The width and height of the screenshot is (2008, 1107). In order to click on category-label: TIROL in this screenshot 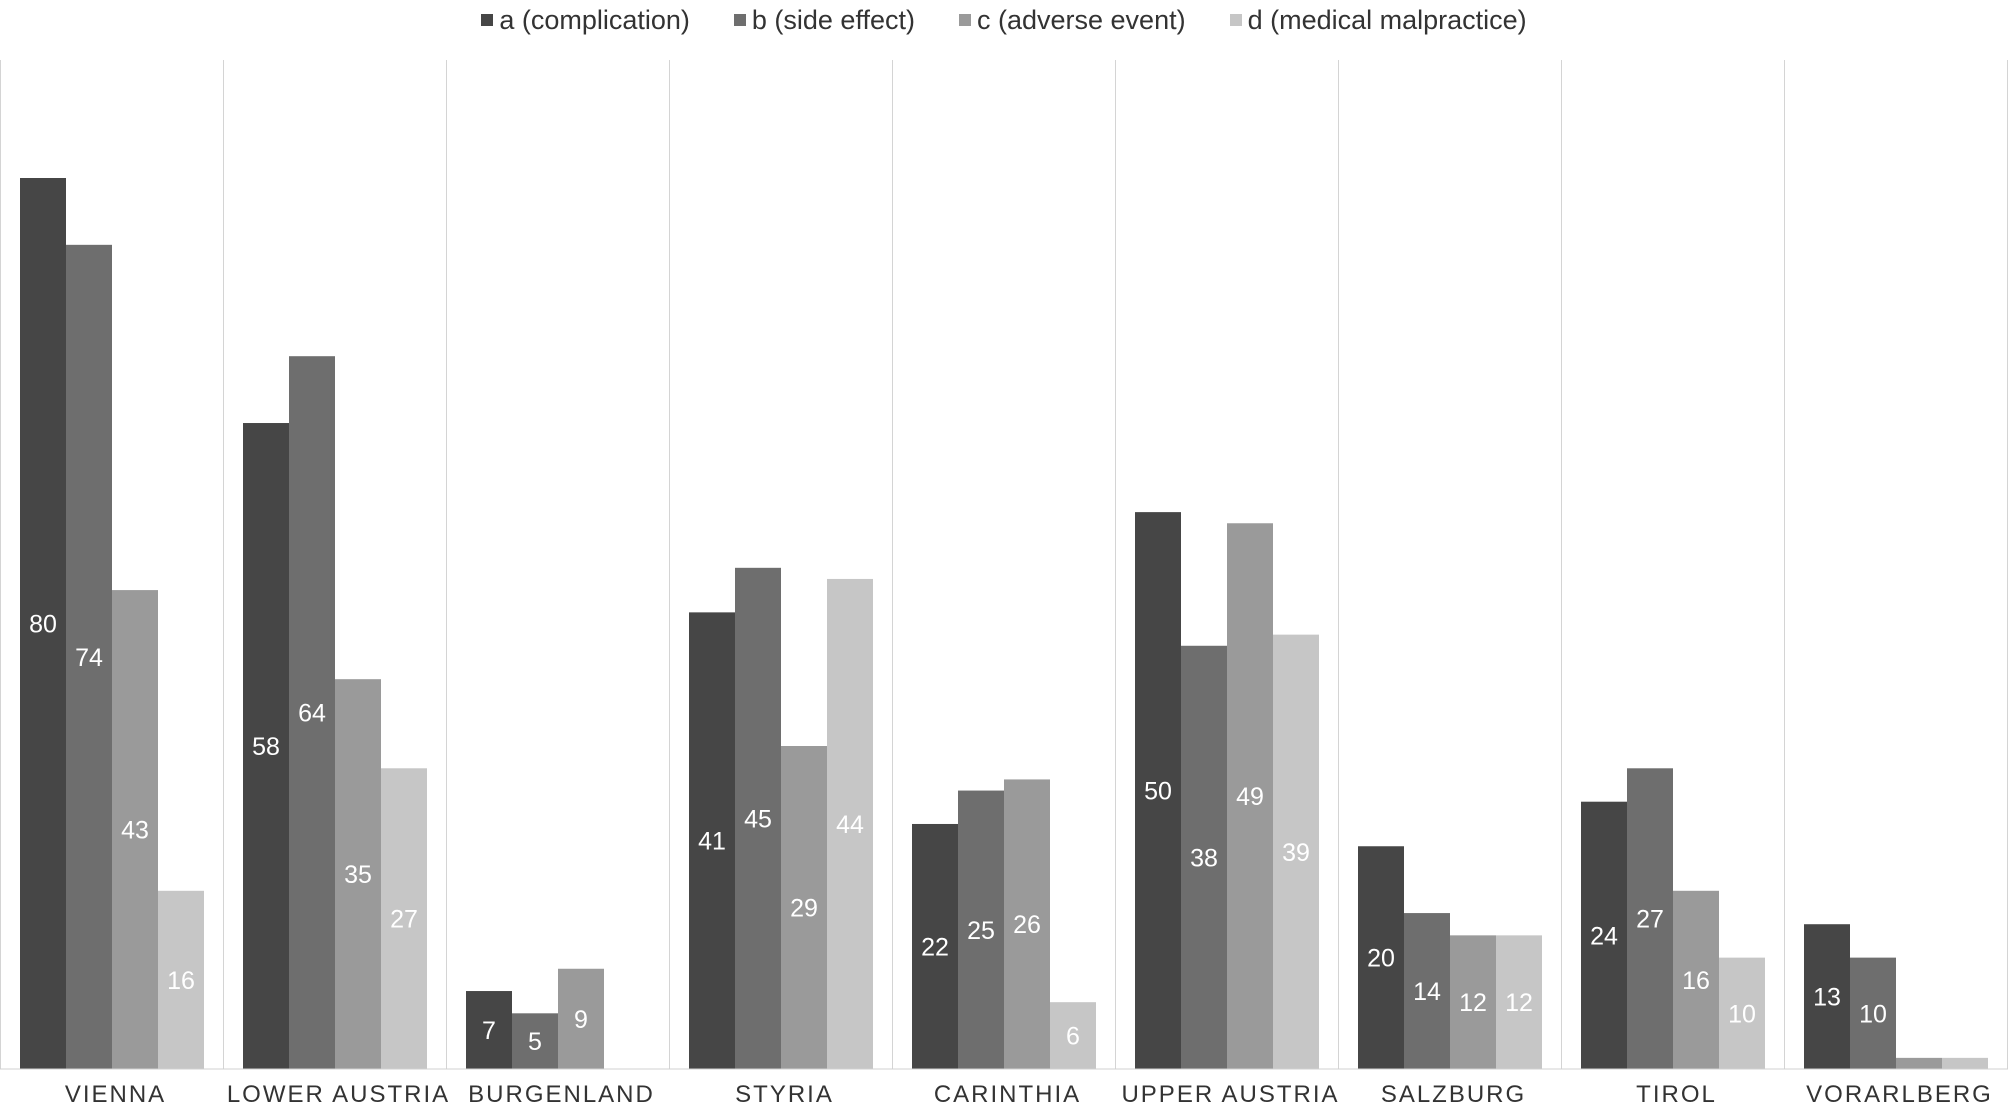, I will do `click(1676, 1094)`.